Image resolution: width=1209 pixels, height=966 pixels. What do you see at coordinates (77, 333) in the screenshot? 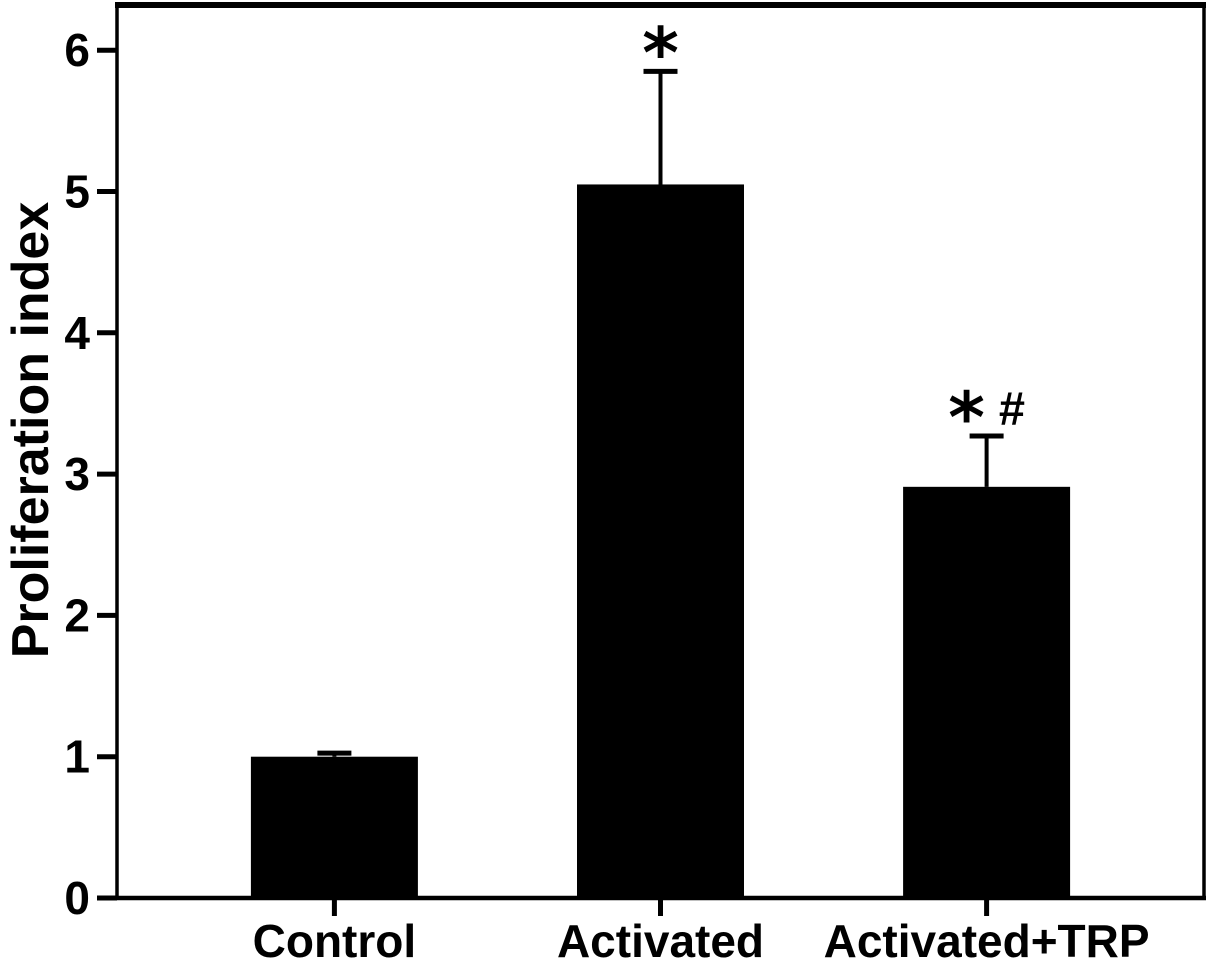
I see `y-tick-label: 4` at bounding box center [77, 333].